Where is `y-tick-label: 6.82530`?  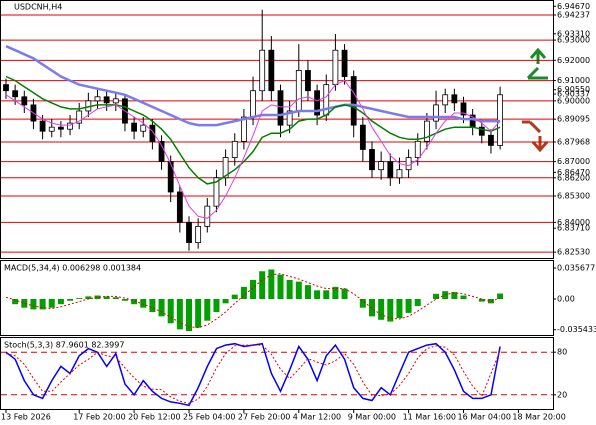 y-tick-label: 6.82530 is located at coordinates (573, 252).